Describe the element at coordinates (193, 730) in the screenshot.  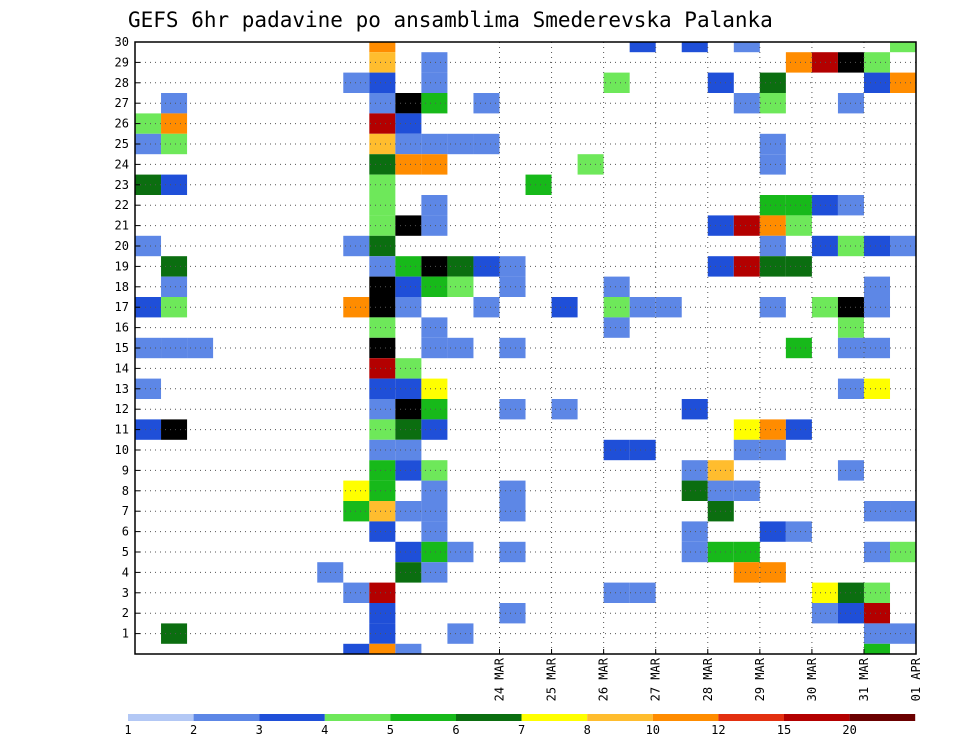
I see `colorbar-label: 2` at that location.